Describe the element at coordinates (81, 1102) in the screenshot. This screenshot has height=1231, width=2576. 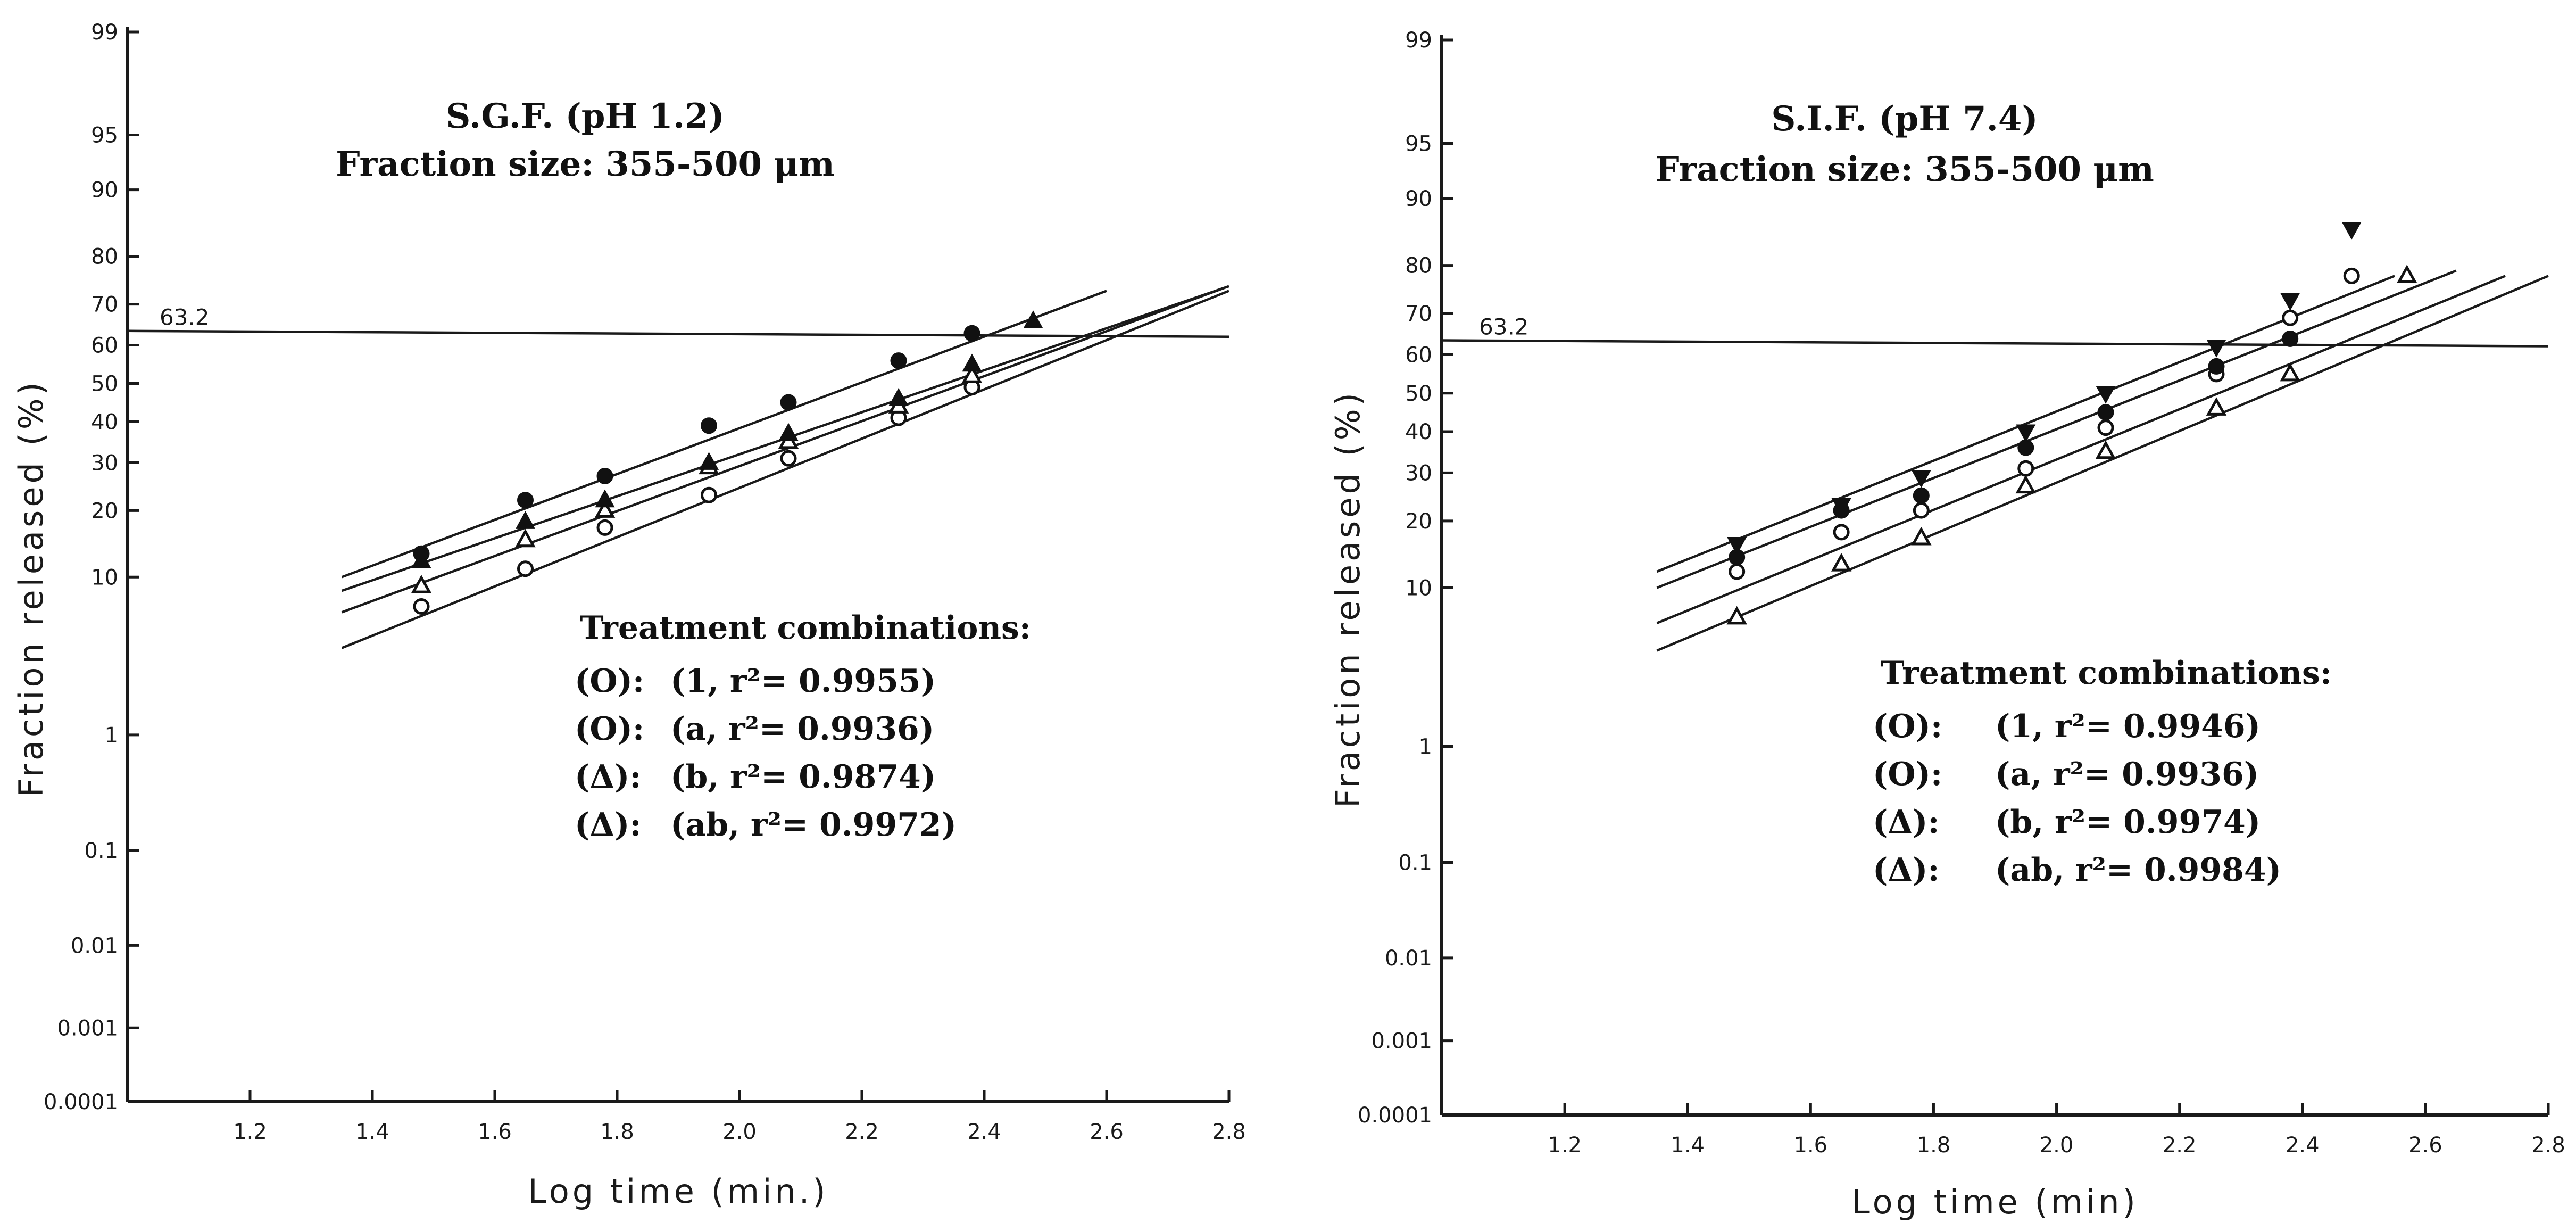
I see `y-tick-label: 0.0001` at that location.